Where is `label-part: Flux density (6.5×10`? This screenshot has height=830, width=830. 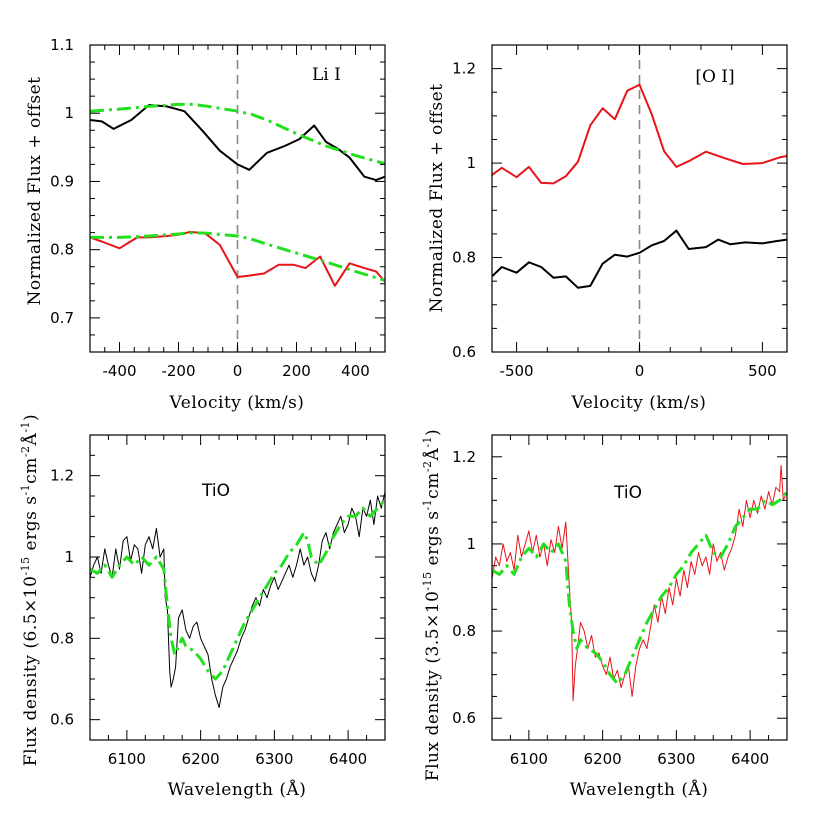 label-part: Flux density (6.5×10 is located at coordinates (31, 671).